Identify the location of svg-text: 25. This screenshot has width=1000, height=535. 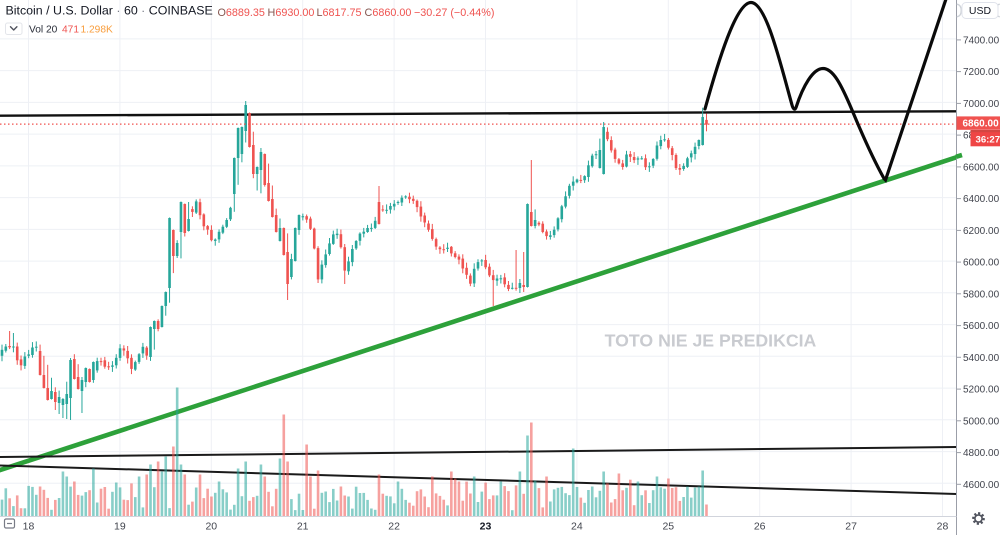
(668, 527).